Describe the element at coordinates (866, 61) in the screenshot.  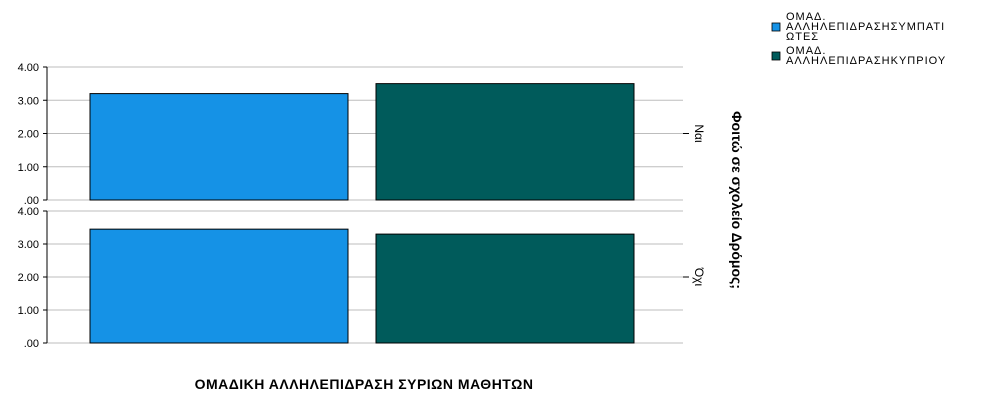
I see `legend-label-line: ΑΛΛΗΛΕΠΙΔΡΑΣΗΚΥΠΡΙΟΥ` at that location.